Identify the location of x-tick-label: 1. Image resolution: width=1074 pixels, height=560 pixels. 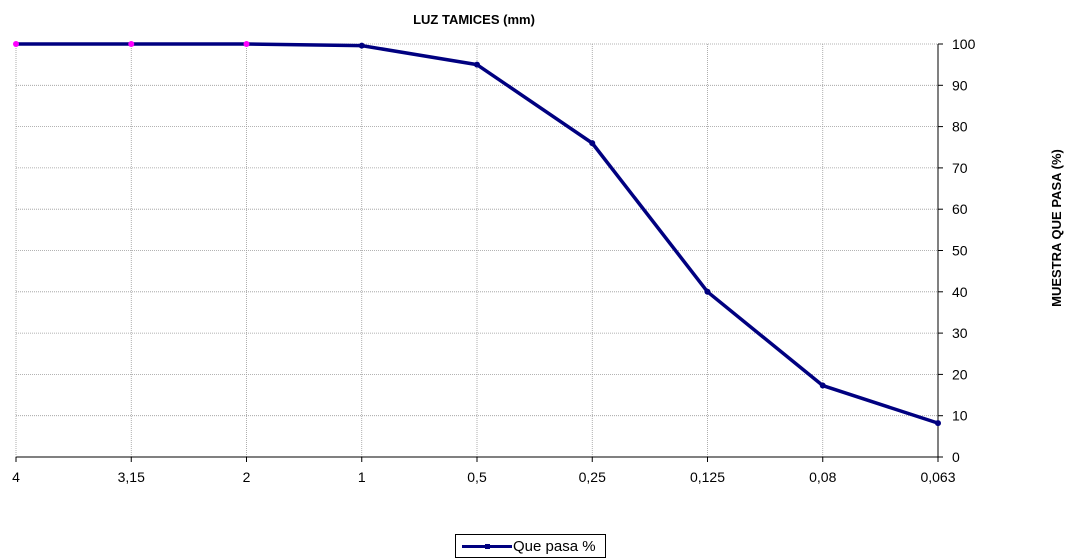
(362, 477).